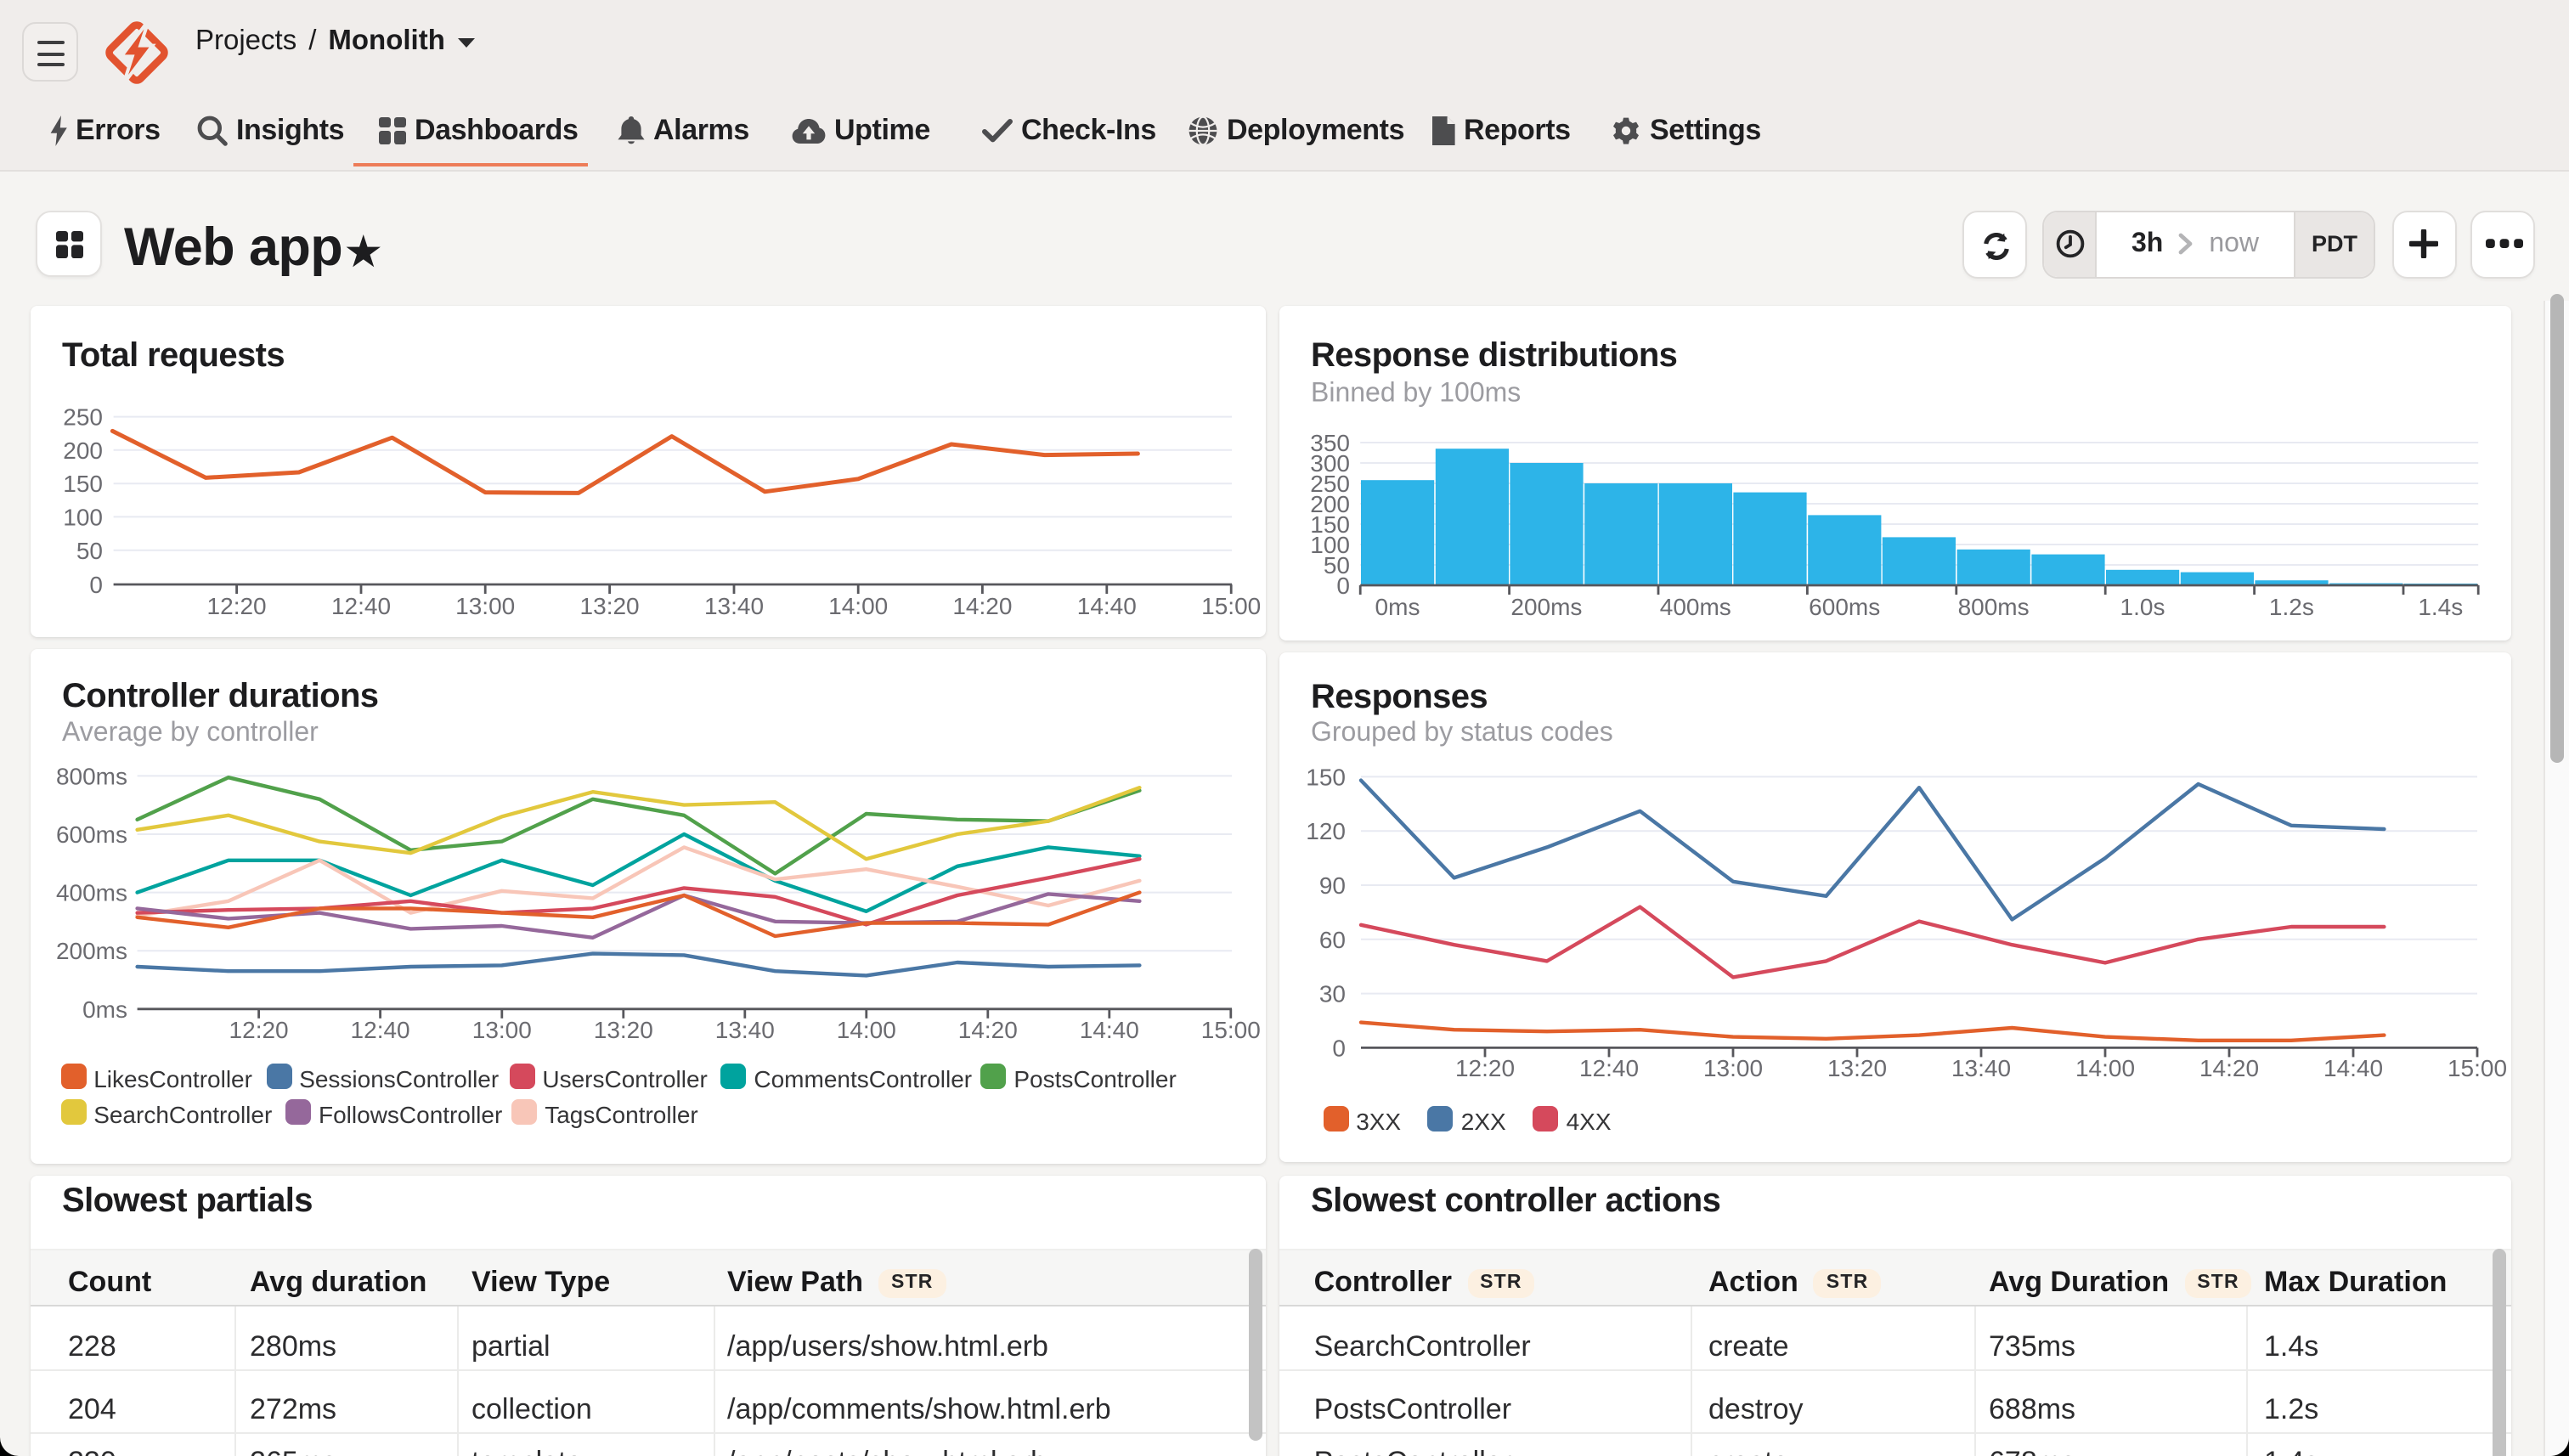  What do you see at coordinates (1494, 355) in the screenshot?
I see `svg-text: Response distributions` at bounding box center [1494, 355].